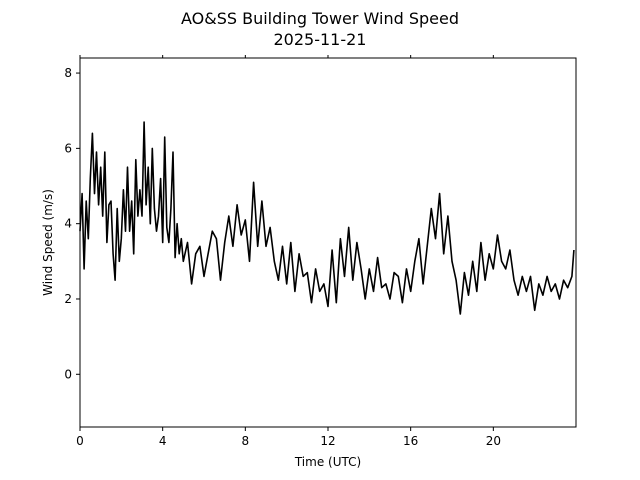 This screenshot has width=640, height=480. What do you see at coordinates (410, 441) in the screenshot?
I see `x-tick-label: 16` at bounding box center [410, 441].